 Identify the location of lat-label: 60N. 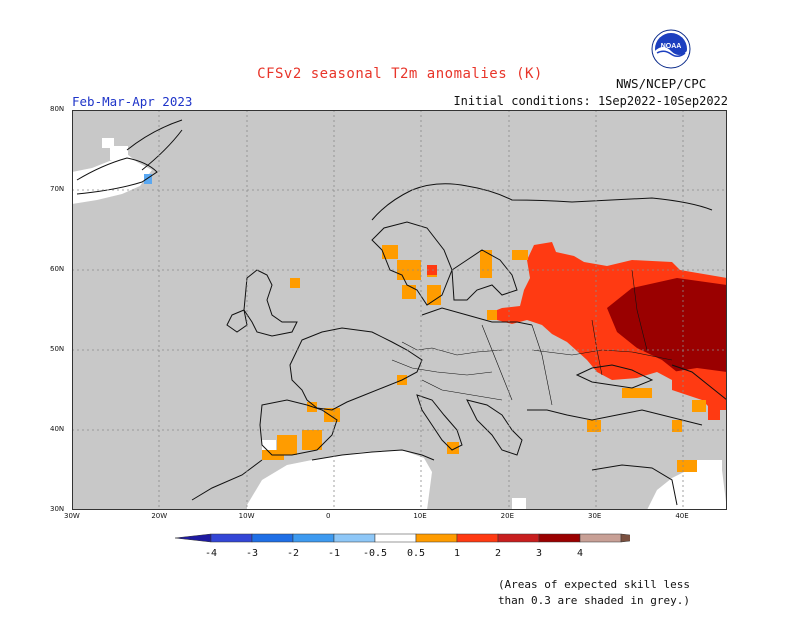
(57, 269).